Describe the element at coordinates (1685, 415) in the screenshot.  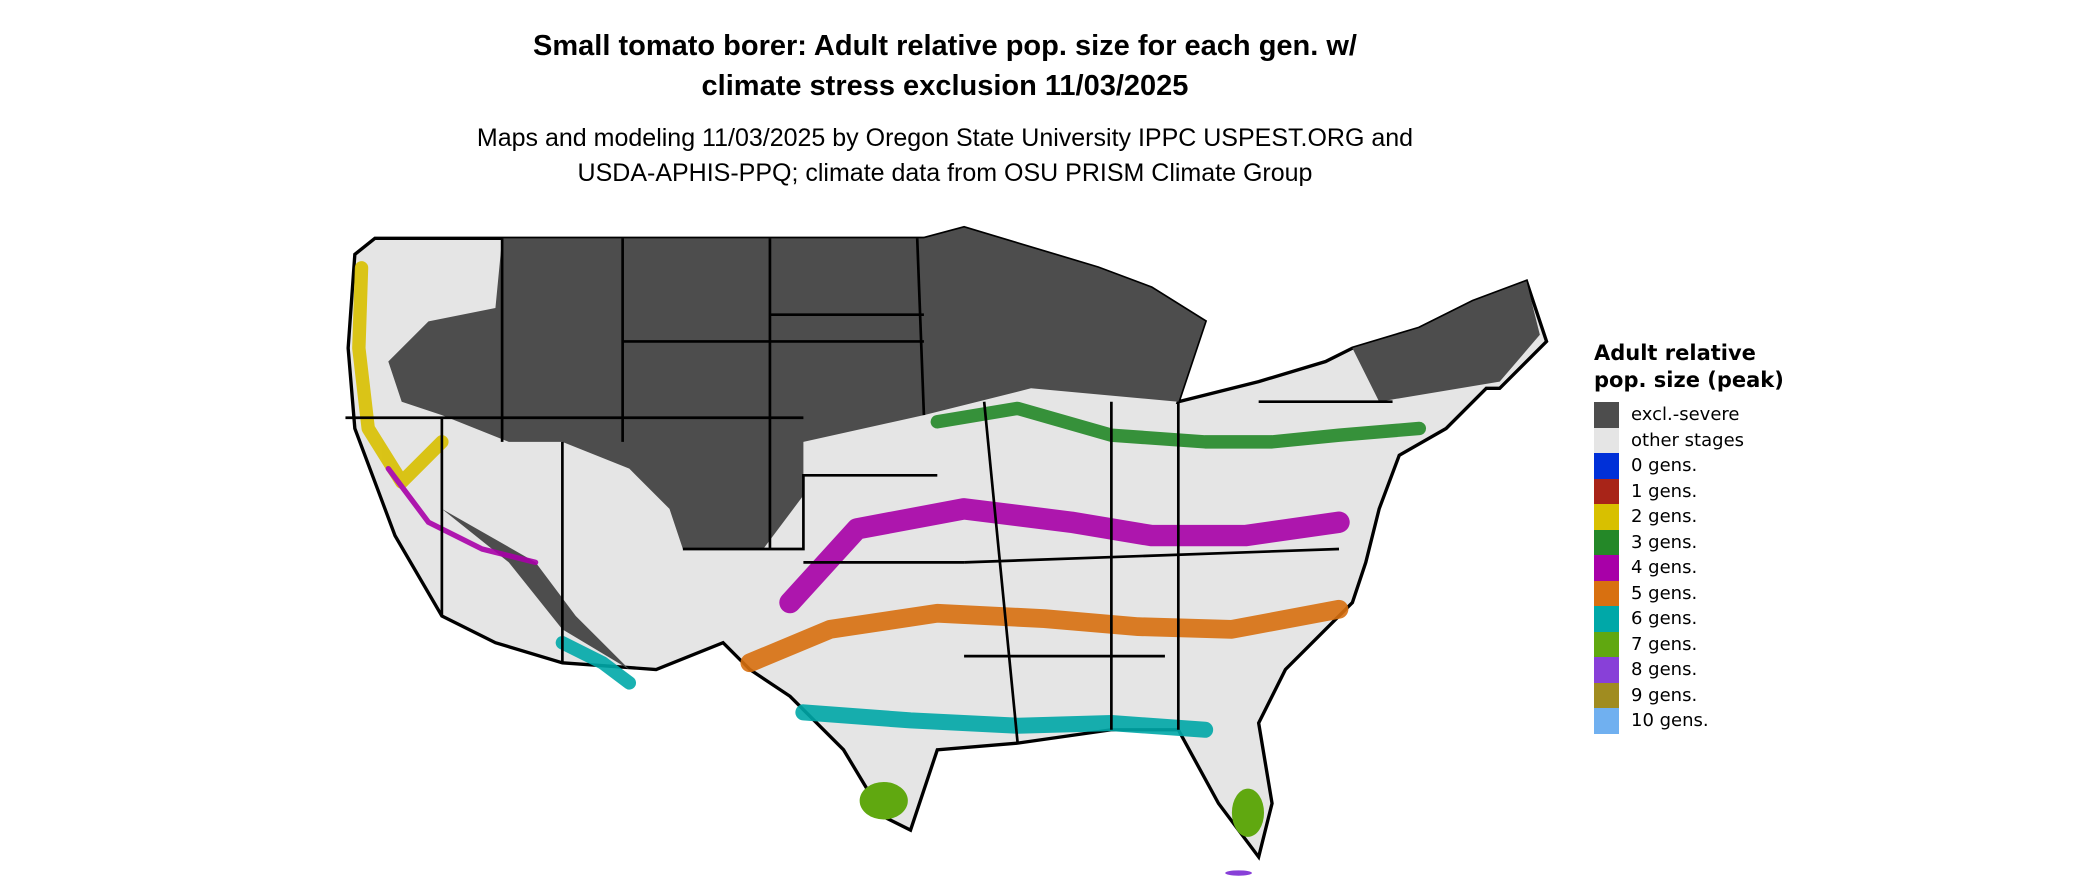
I see `legend-label: excl.-severe` at that location.